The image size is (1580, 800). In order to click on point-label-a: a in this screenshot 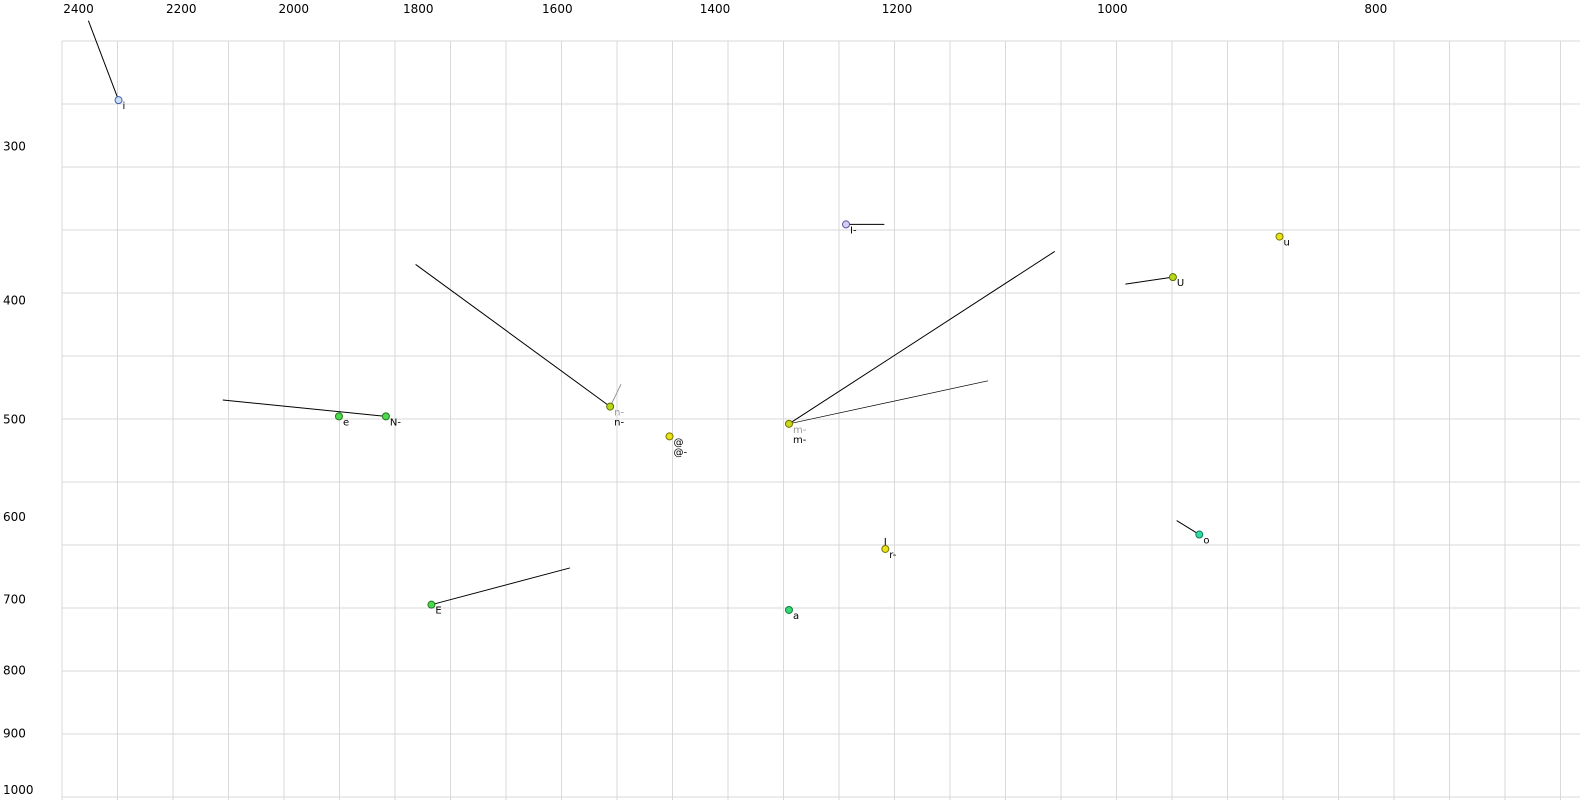, I will do `click(796, 616)`.